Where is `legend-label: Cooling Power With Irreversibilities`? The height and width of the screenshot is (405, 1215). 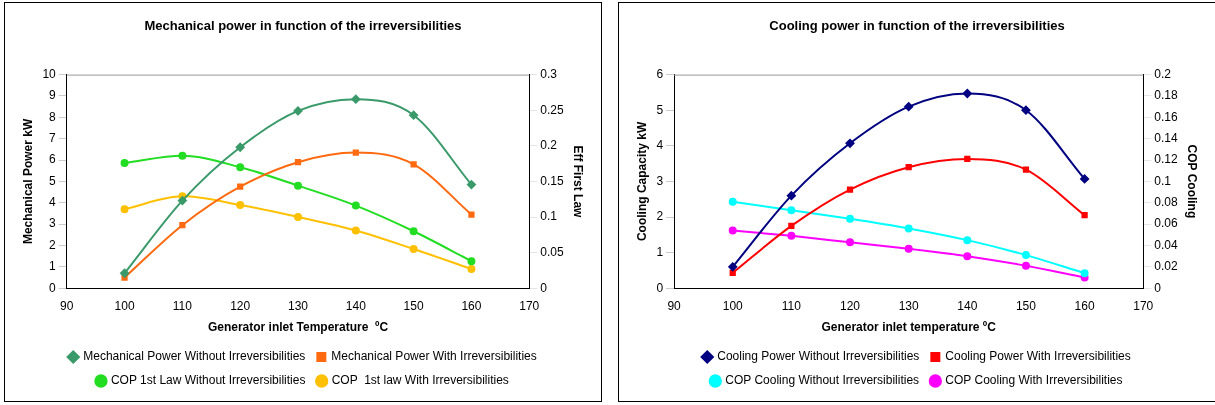 legend-label: Cooling Power With Irreversibilities is located at coordinates (1038, 356).